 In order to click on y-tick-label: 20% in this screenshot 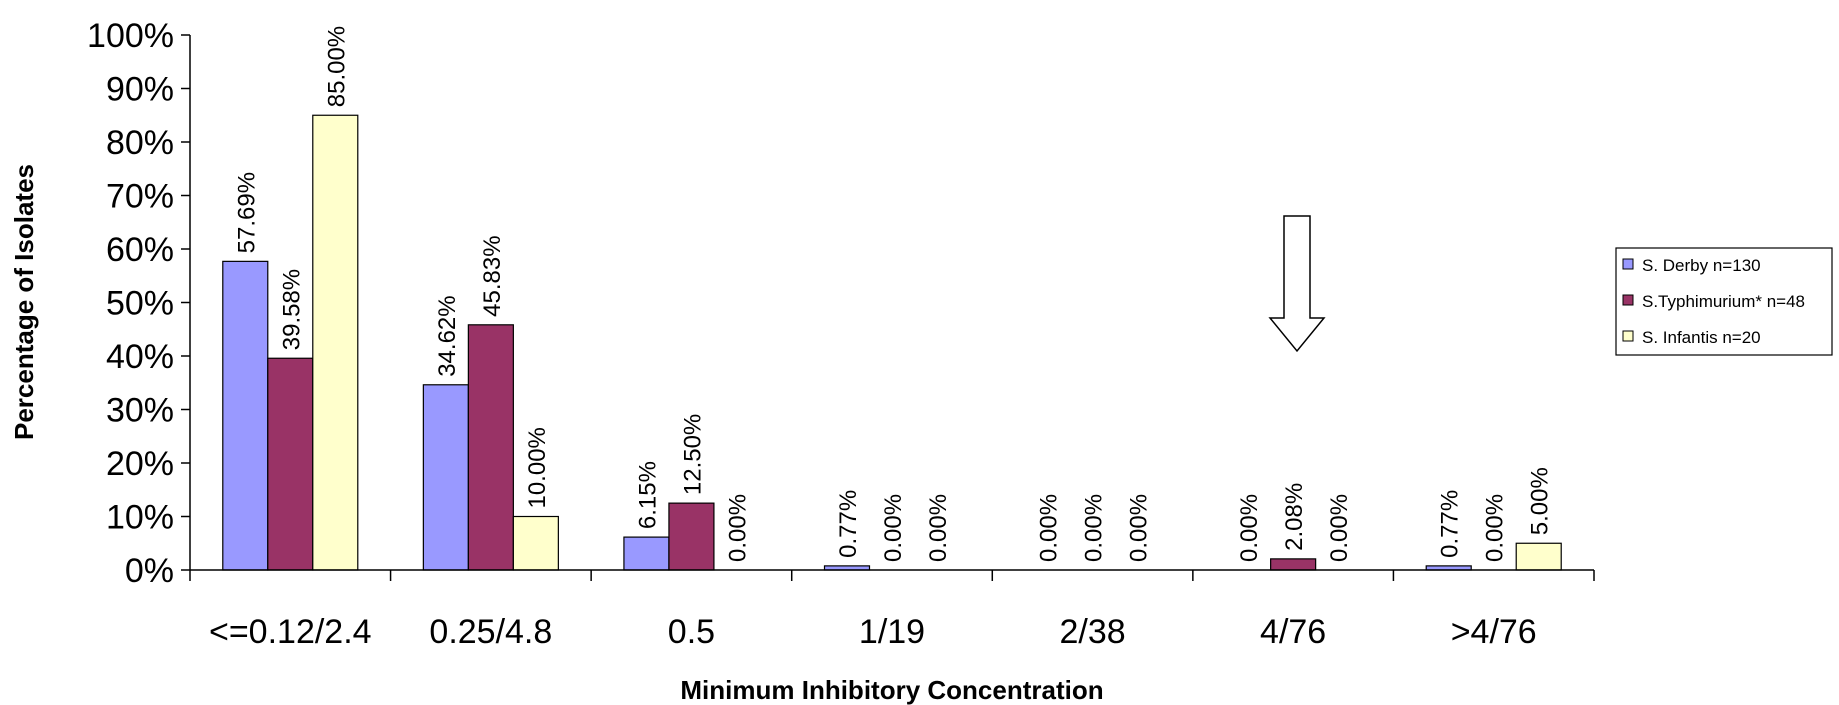, I will do `click(140, 464)`.